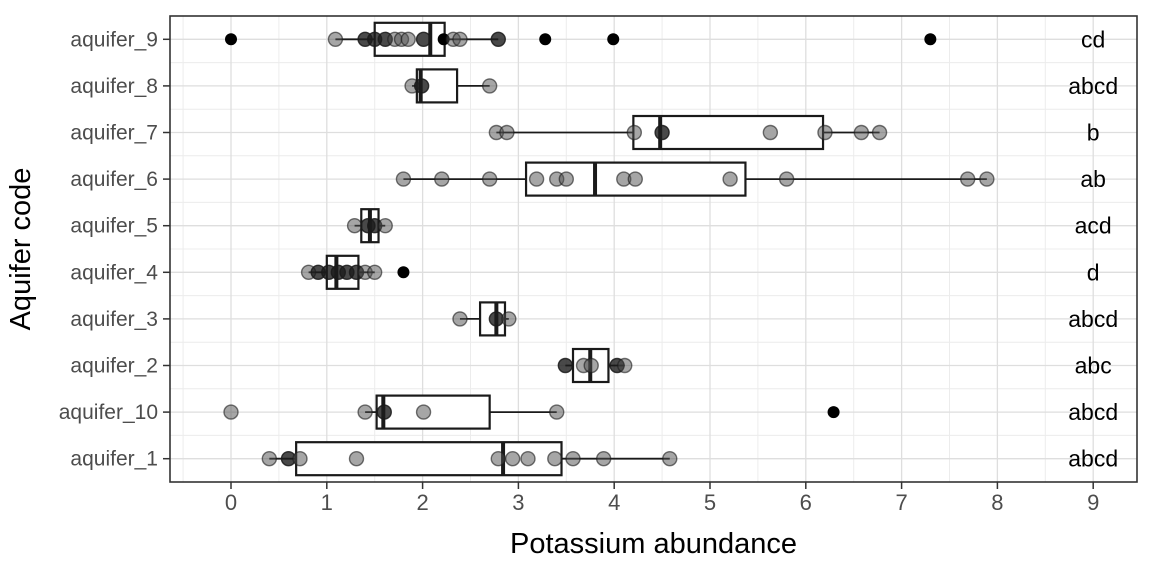 Image resolution: width=1152 pixels, height=576 pixels. What do you see at coordinates (1093, 133) in the screenshot?
I see `significance-letter: b` at bounding box center [1093, 133].